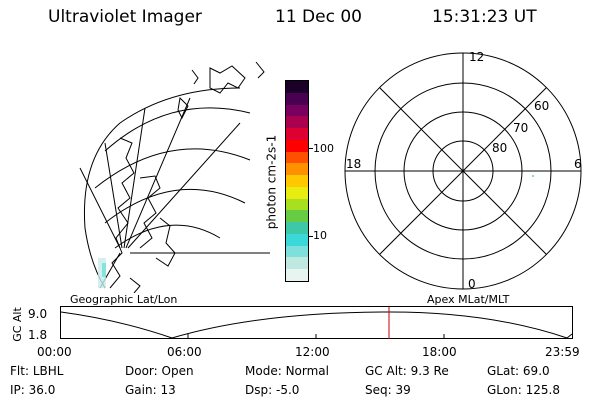  I want to click on timeline-ytick-max: 9.0, so click(38, 314).